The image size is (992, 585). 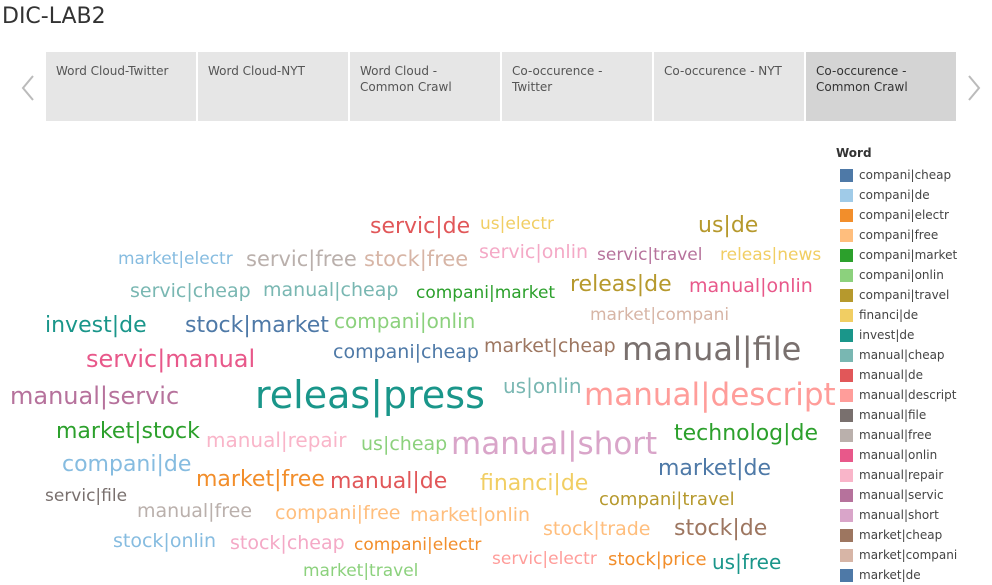 What do you see at coordinates (28, 88) in the screenshot?
I see `prev-tab-button` at bounding box center [28, 88].